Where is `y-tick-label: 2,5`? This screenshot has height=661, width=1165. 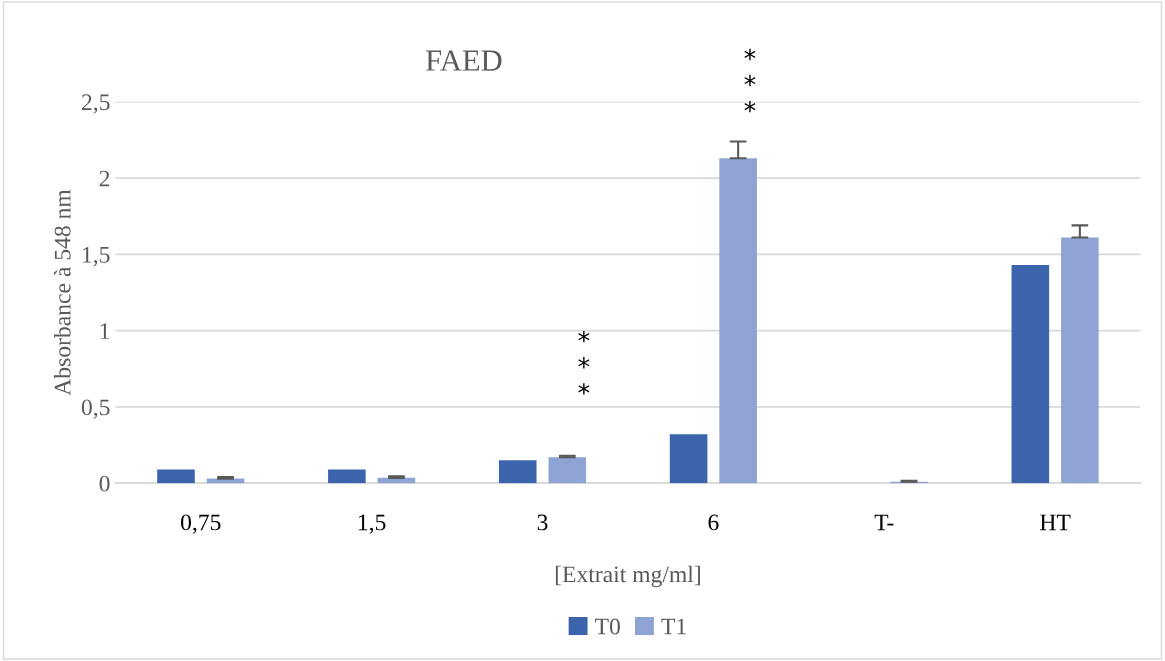 y-tick-label: 2,5 is located at coordinates (96, 104).